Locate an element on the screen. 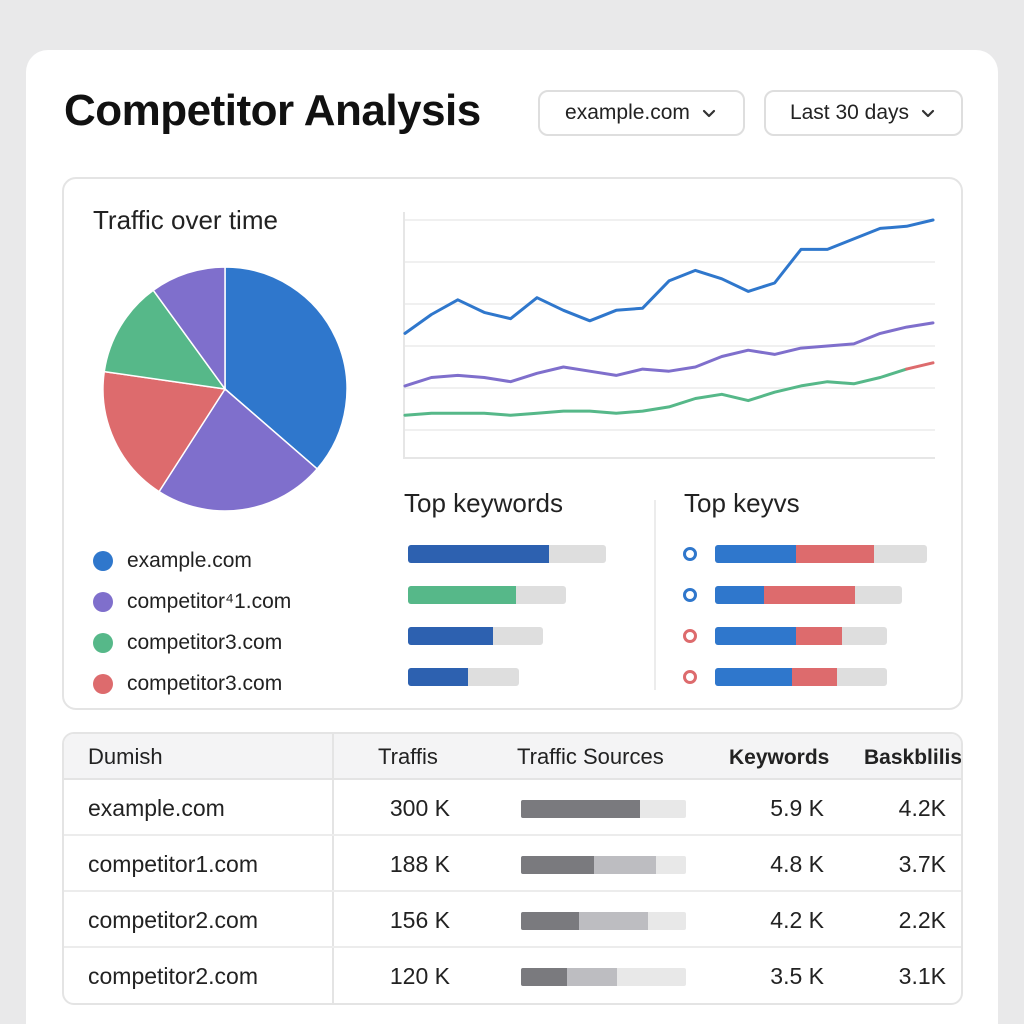 This screenshot has height=1024, width=1024. cell-backlinks: 3.7K is located at coordinates (922, 864).